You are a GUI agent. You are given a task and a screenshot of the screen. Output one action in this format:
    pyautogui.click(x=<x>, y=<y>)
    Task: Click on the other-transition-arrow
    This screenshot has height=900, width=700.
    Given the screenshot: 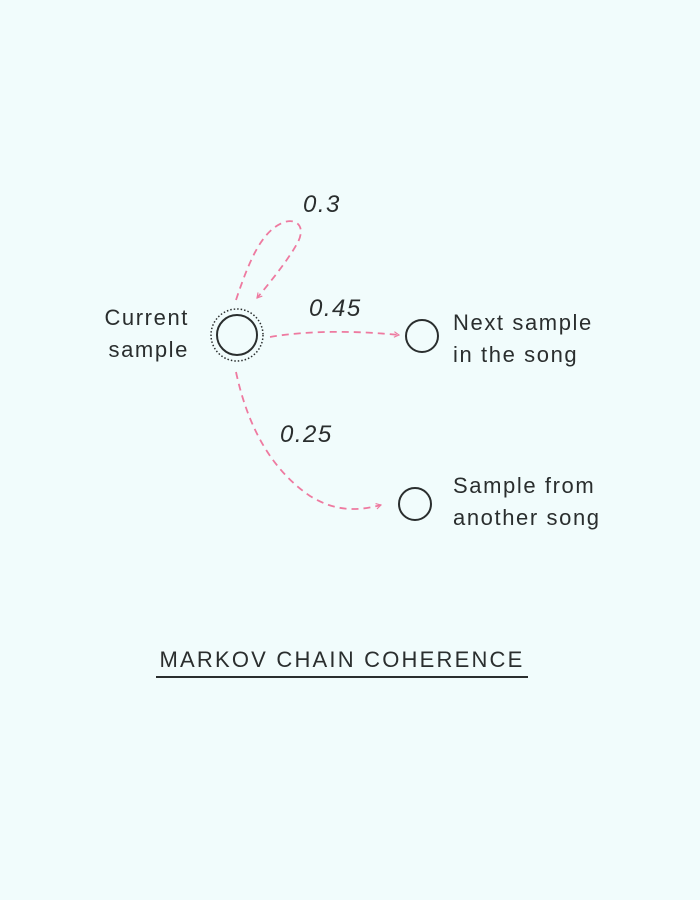 What is the action you would take?
    pyautogui.click(x=309, y=440)
    